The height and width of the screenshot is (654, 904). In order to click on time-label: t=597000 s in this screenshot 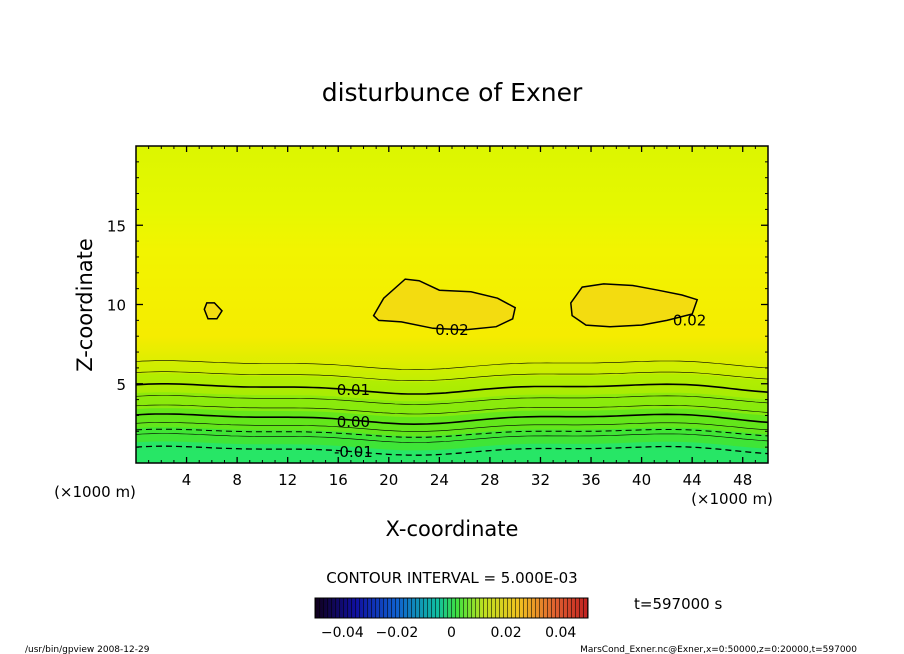, I will do `click(678, 604)`.